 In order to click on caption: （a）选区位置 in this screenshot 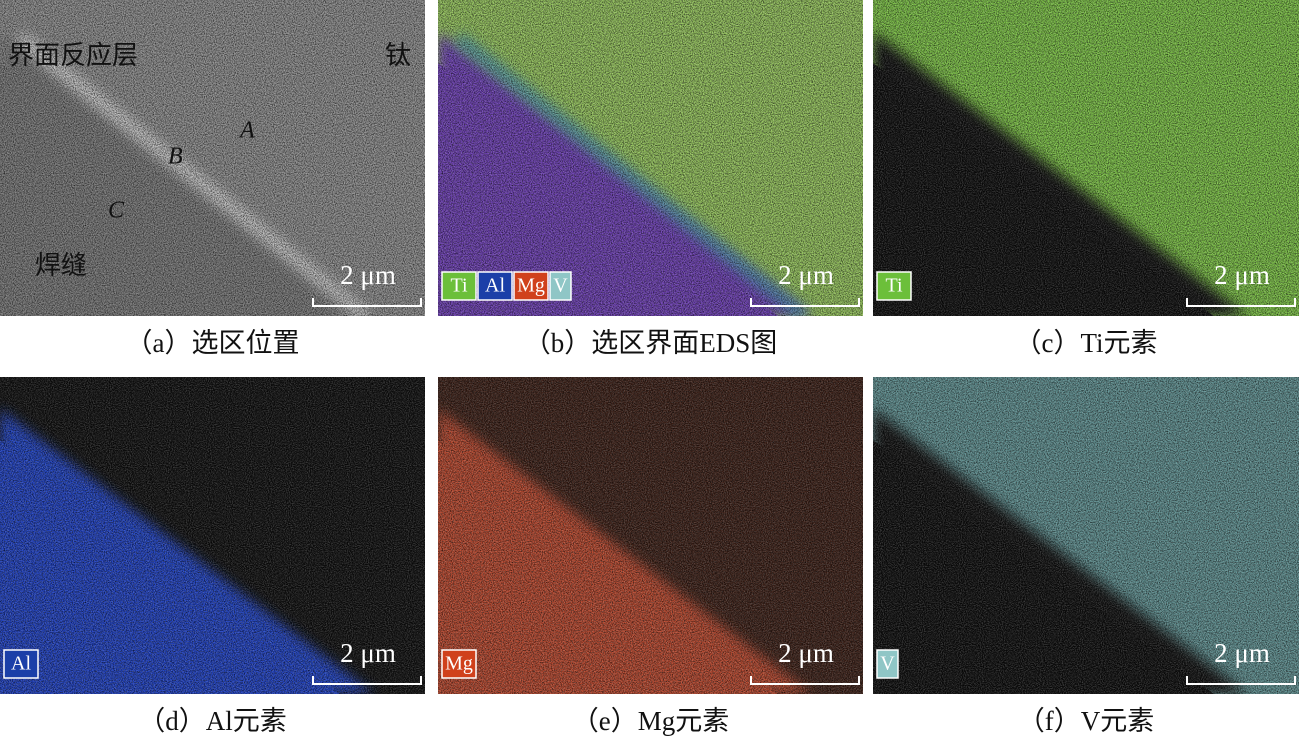, I will do `click(213, 343)`.